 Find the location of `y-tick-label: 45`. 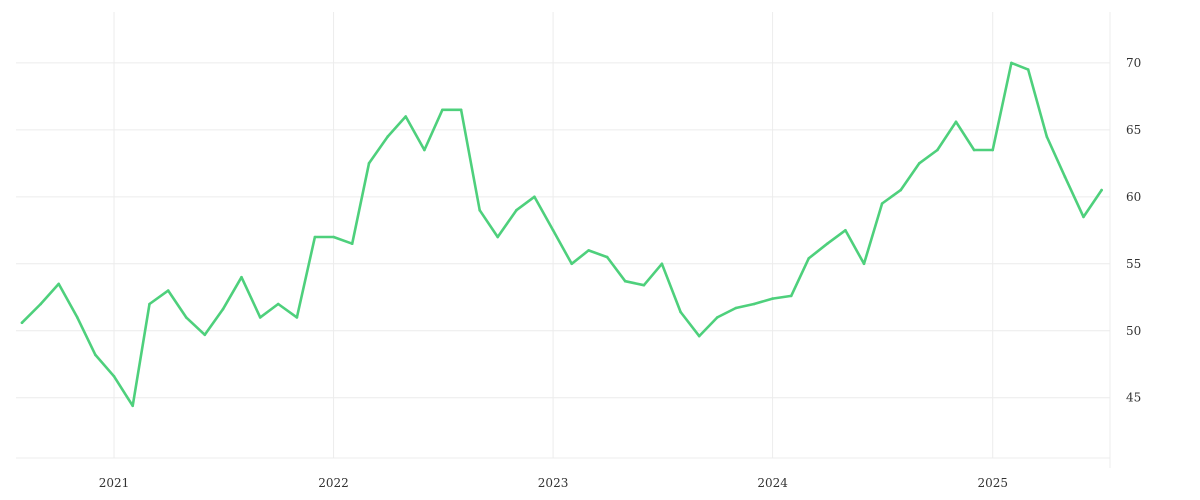

y-tick-label: 45 is located at coordinates (1133, 398).